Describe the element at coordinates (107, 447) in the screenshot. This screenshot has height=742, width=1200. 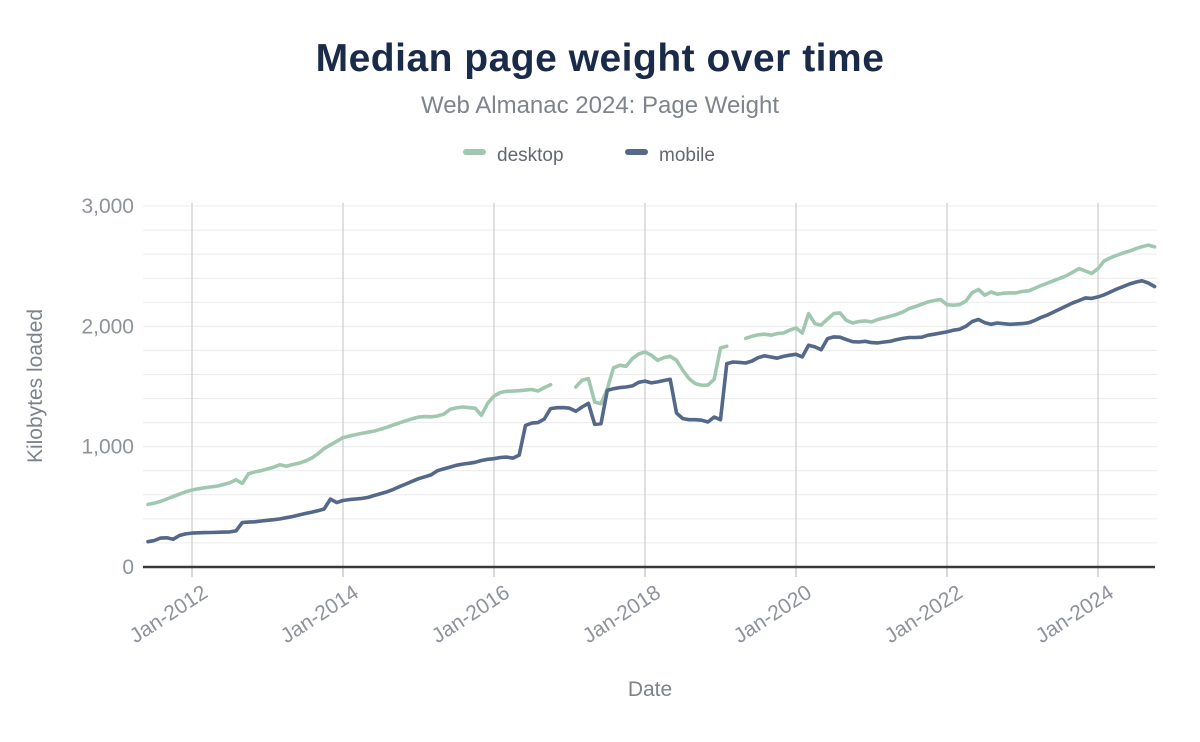
I see `y-tick-label: 1,000` at that location.